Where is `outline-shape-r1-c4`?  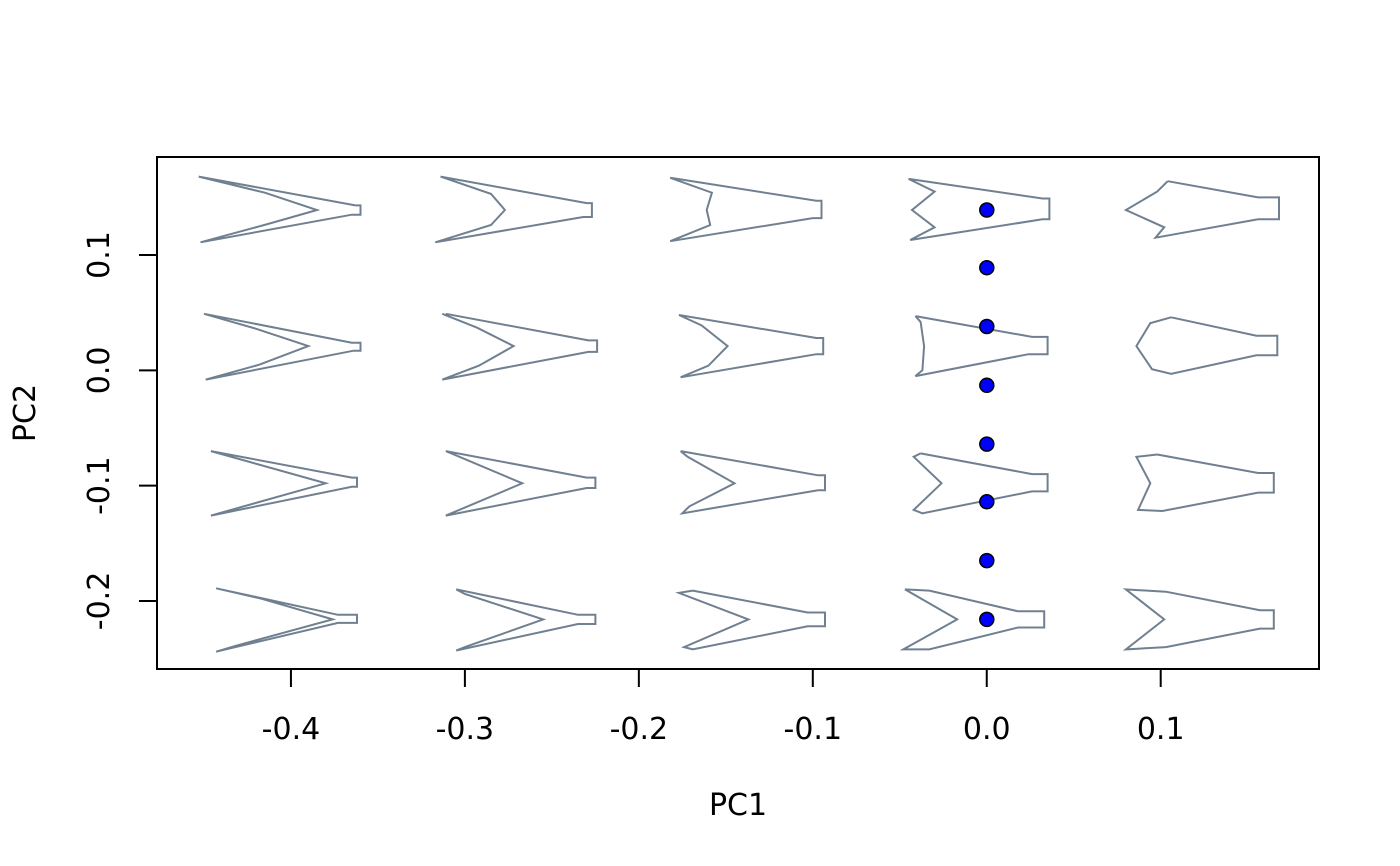 outline-shape-r1-c4 is located at coordinates (979, 209).